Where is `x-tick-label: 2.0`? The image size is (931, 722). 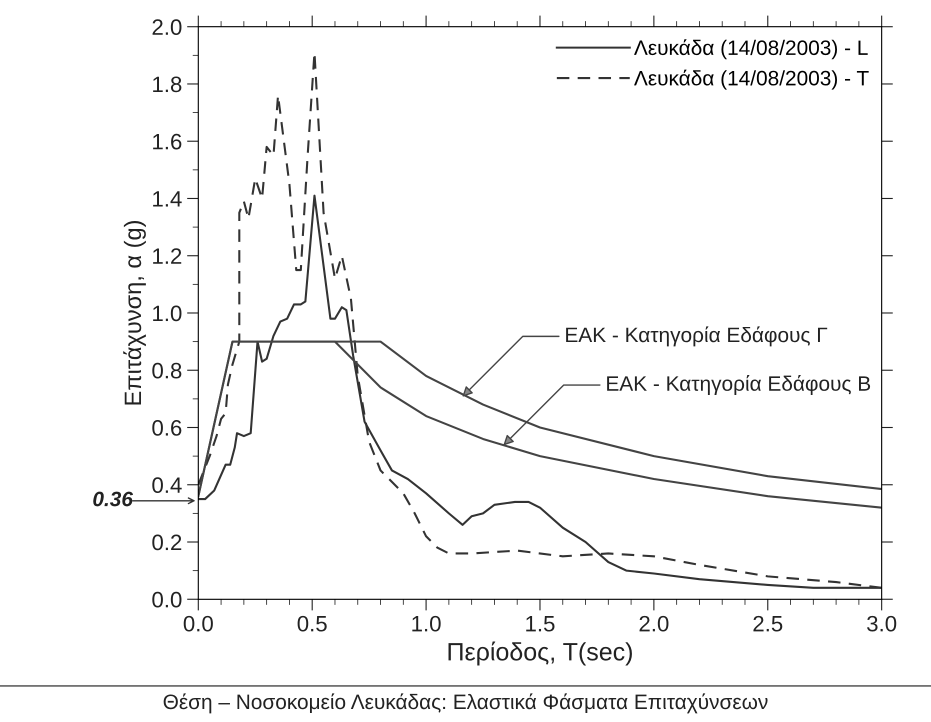 x-tick-label: 2.0 is located at coordinates (654, 624).